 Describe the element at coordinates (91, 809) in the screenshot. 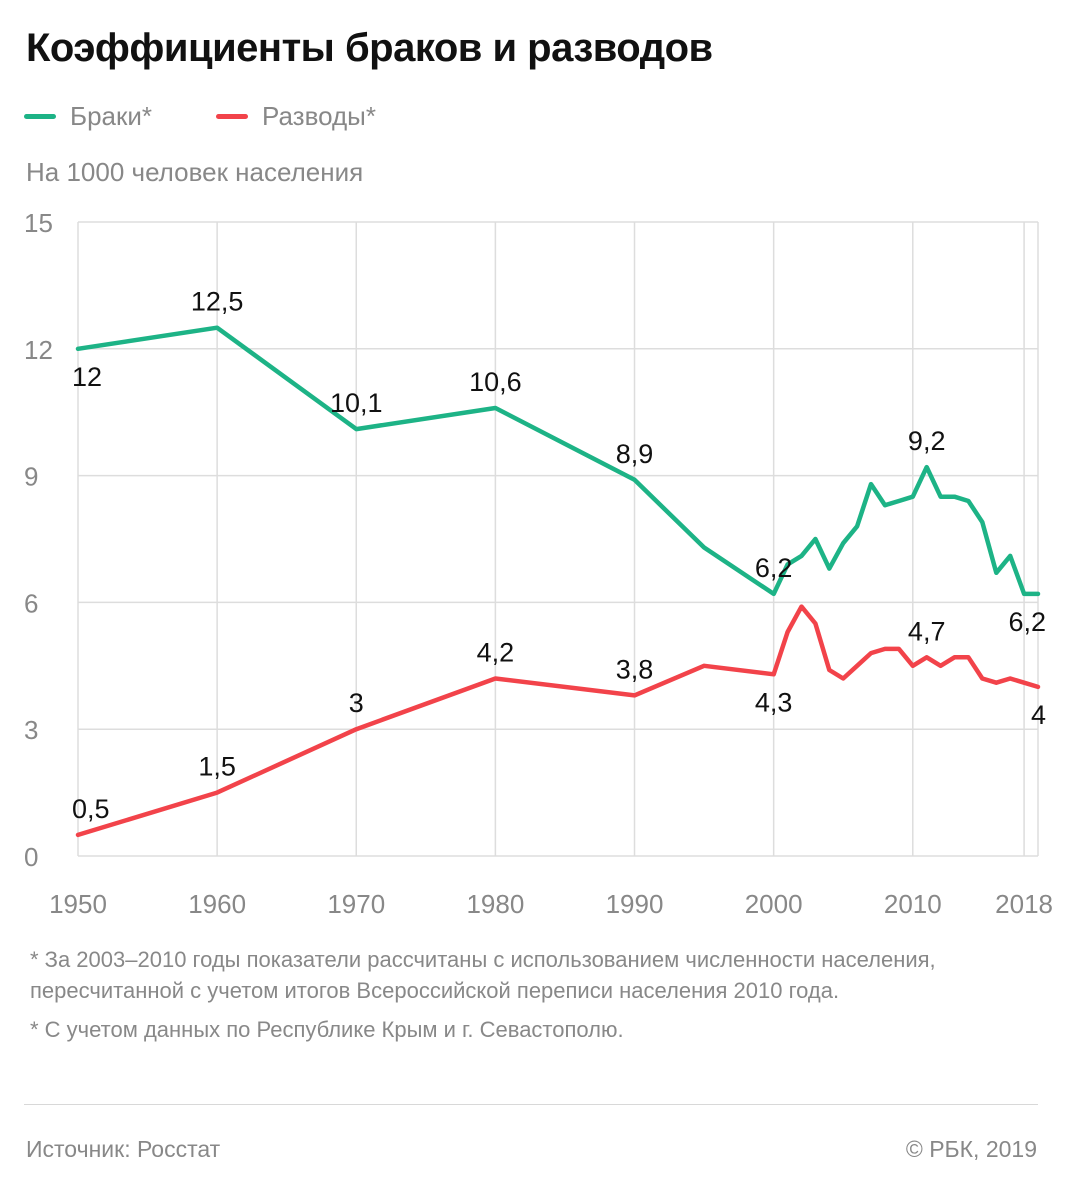

I see `data-label-divorces: 0,5` at that location.